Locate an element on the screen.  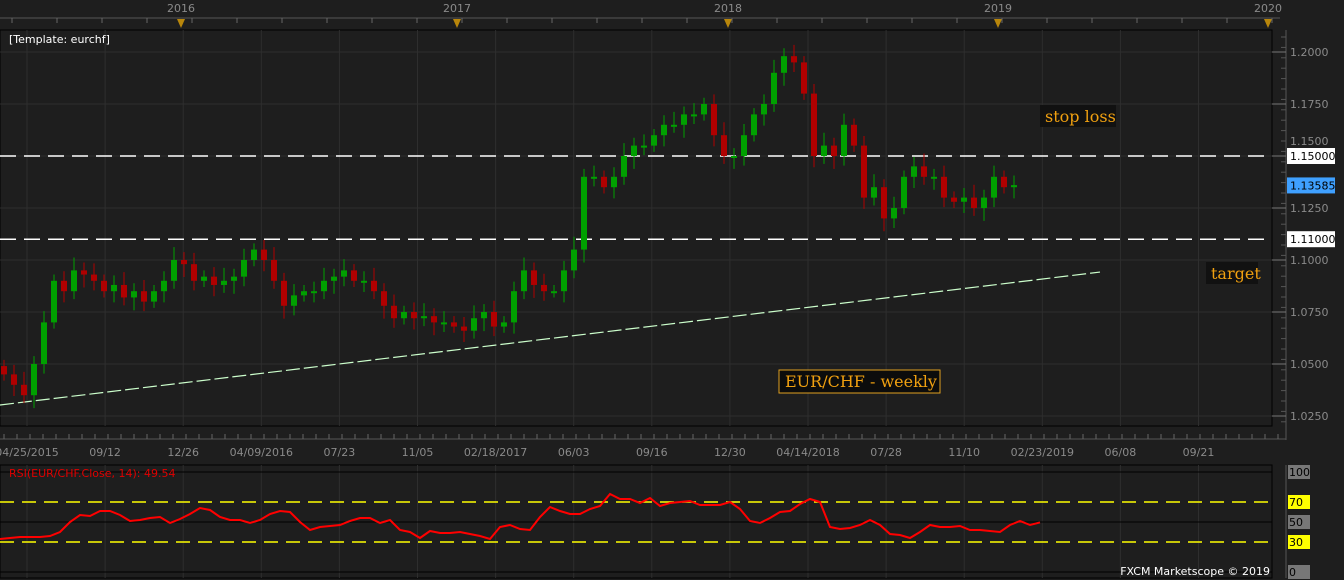
rsi-label: RSI(EUR/CHF.Close, 14): 49.54 is located at coordinates (92, 473).